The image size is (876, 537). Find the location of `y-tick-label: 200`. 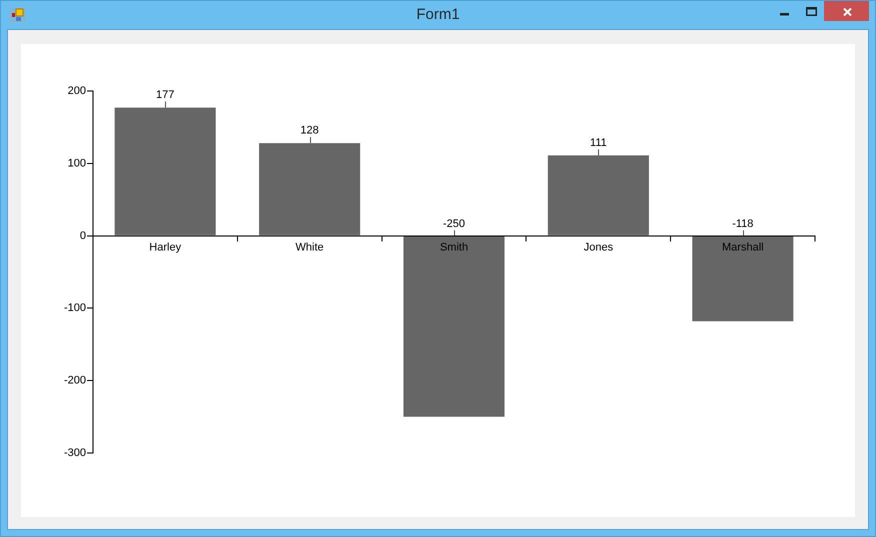

y-tick-label: 200 is located at coordinates (77, 91).